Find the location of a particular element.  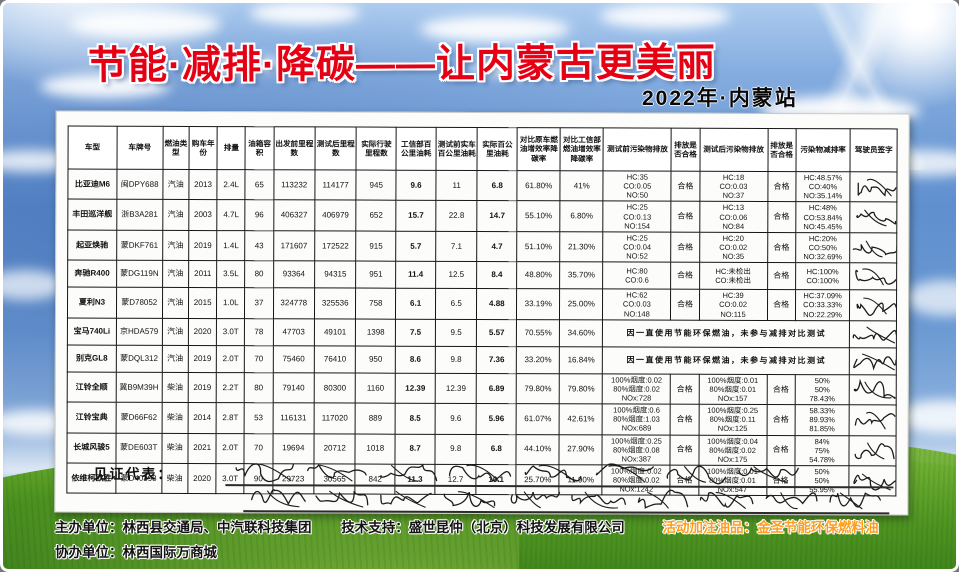

column-header: 车型 is located at coordinates (92, 148).